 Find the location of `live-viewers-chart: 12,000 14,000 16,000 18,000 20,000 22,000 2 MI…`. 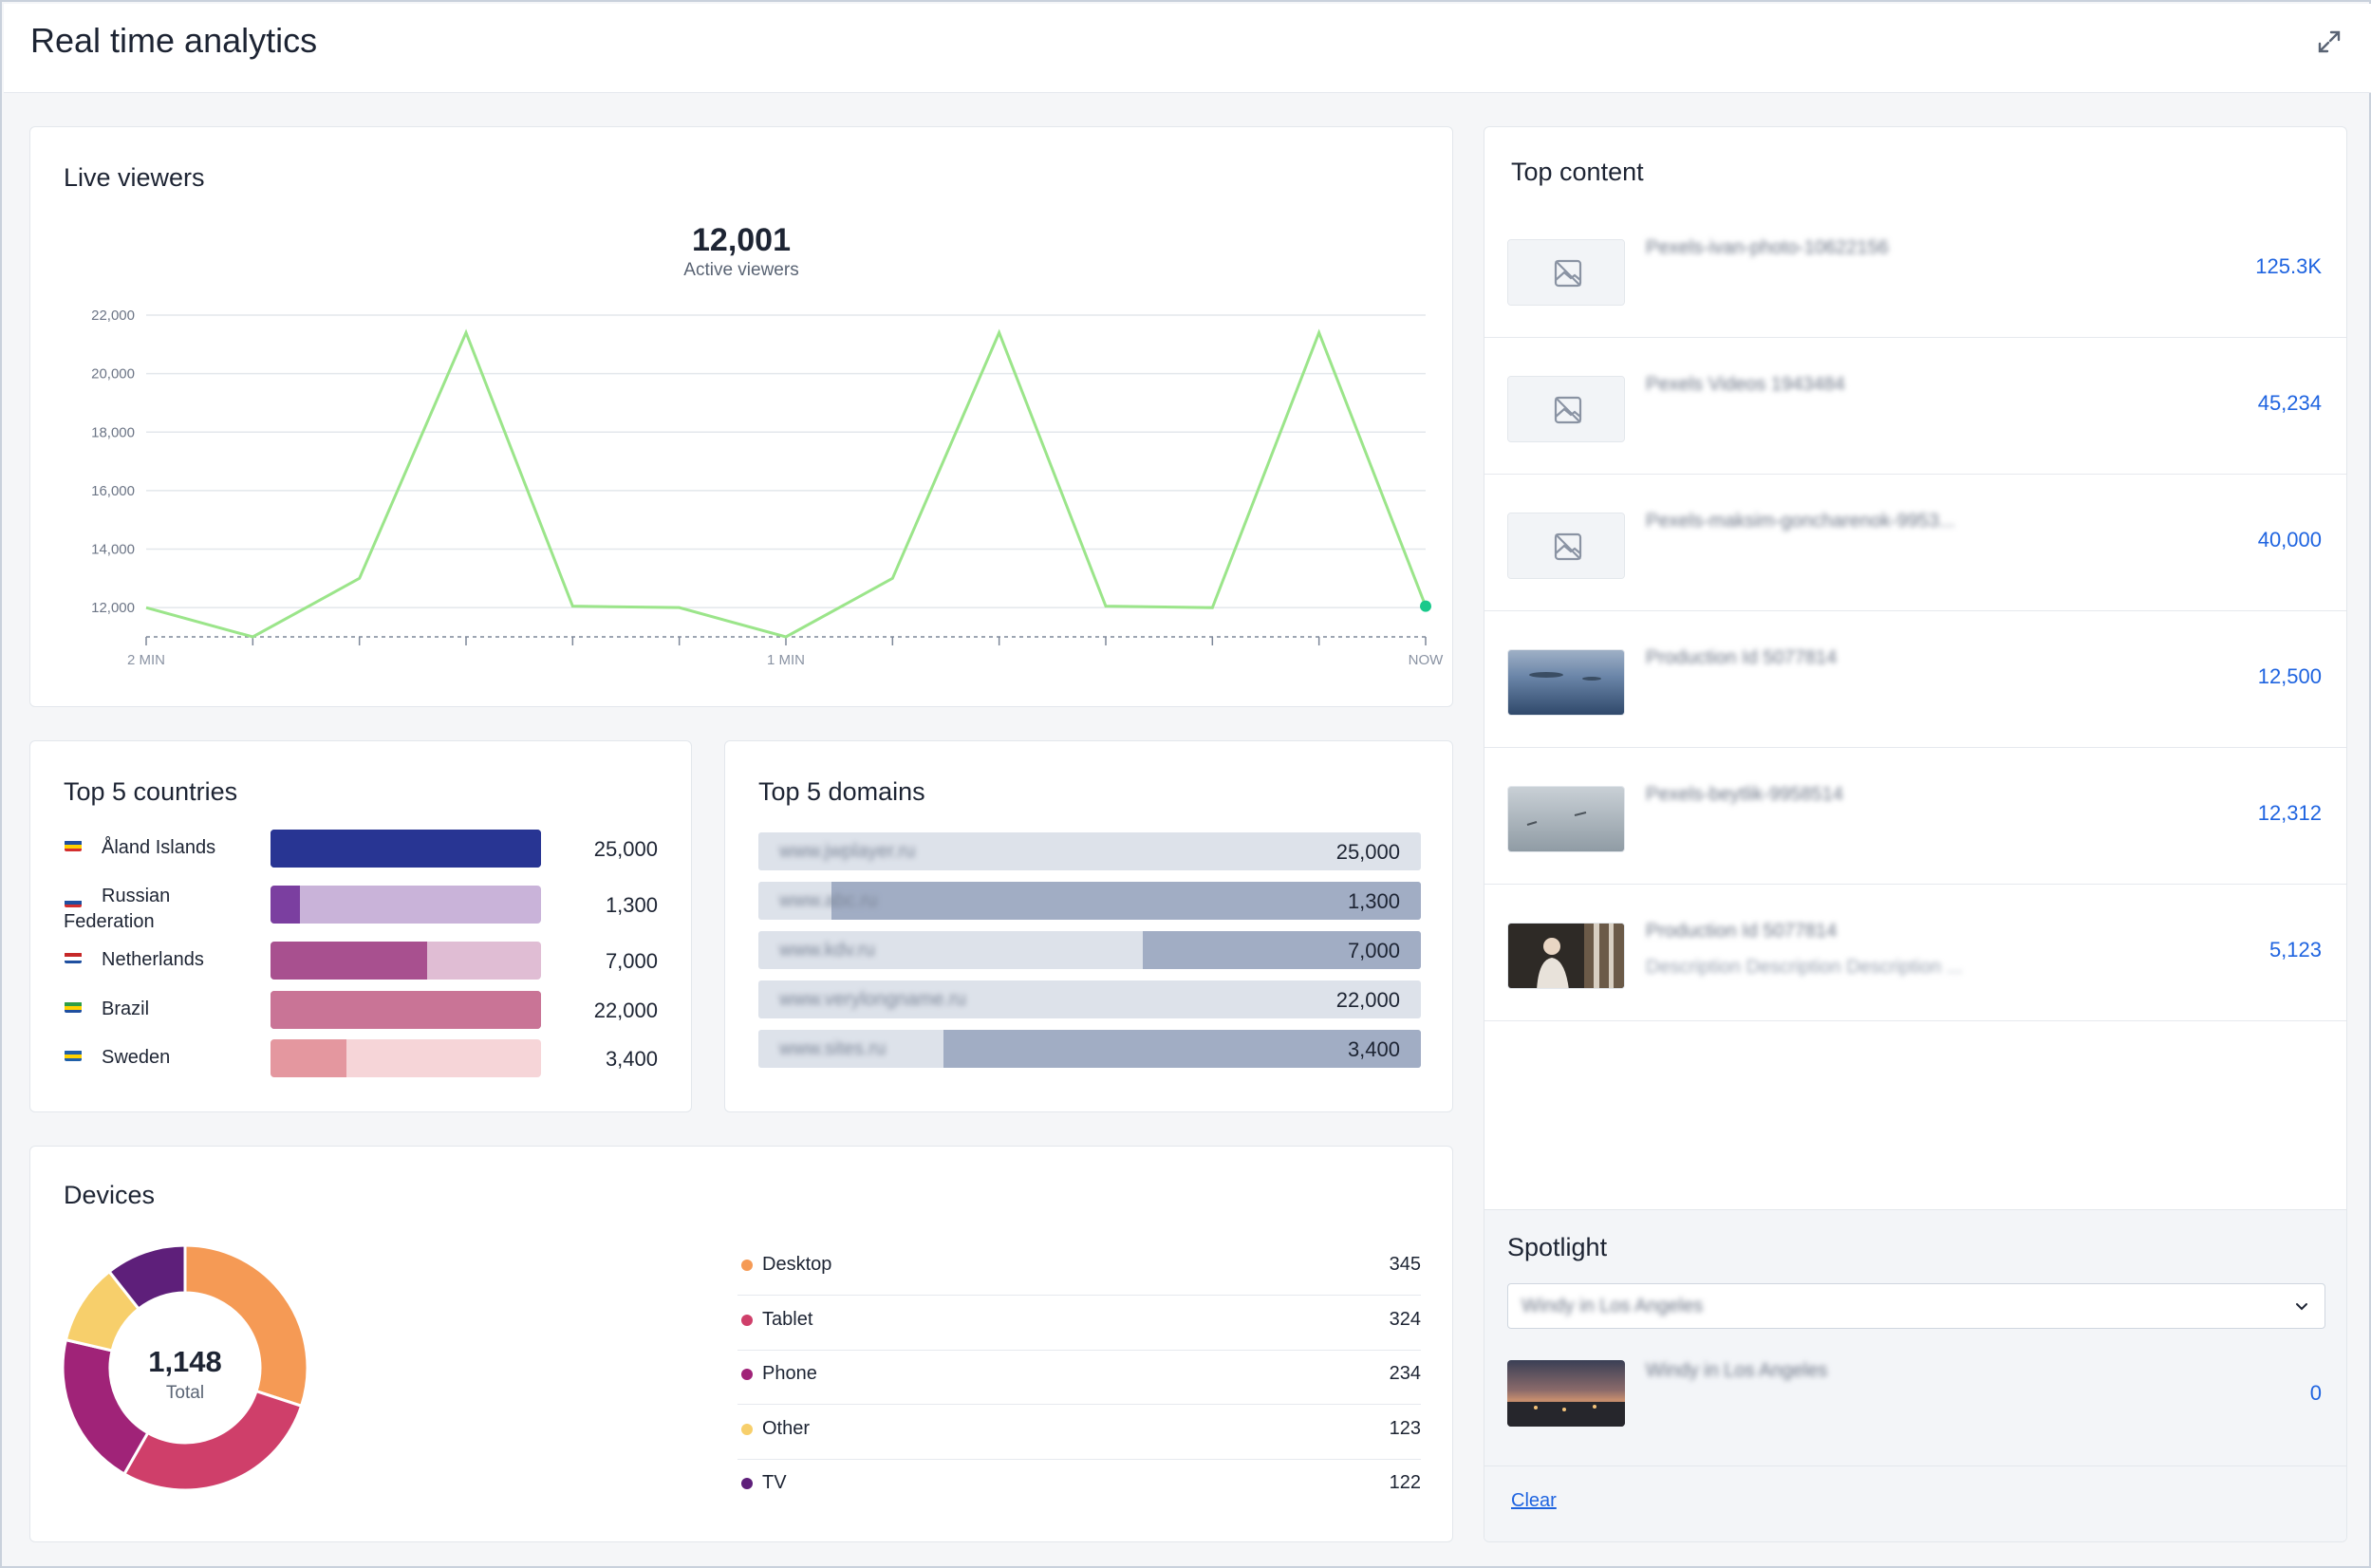

live-viewers-chart: 12,000 14,000 16,000 18,000 20,000 22,000 2 MI… is located at coordinates (768, 488).